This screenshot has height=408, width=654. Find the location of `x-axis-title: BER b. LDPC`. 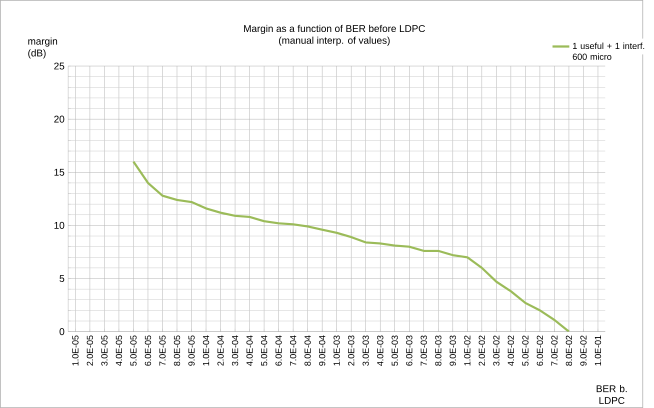

x-axis-title: BER b. LDPC is located at coordinates (611, 394).